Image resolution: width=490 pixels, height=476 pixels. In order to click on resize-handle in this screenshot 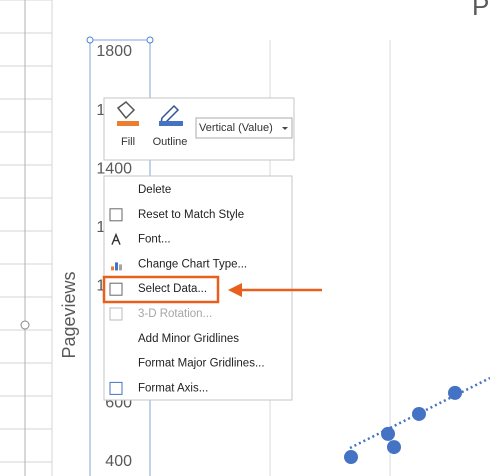, I will do `click(25, 325)`.